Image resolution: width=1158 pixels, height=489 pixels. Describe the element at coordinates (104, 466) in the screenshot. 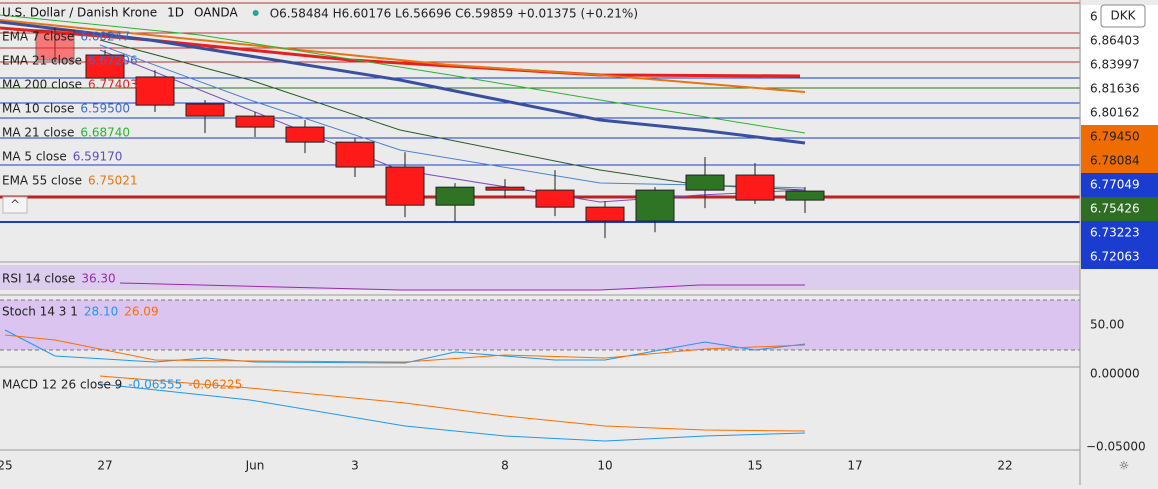

I see `x-label: 27` at that location.